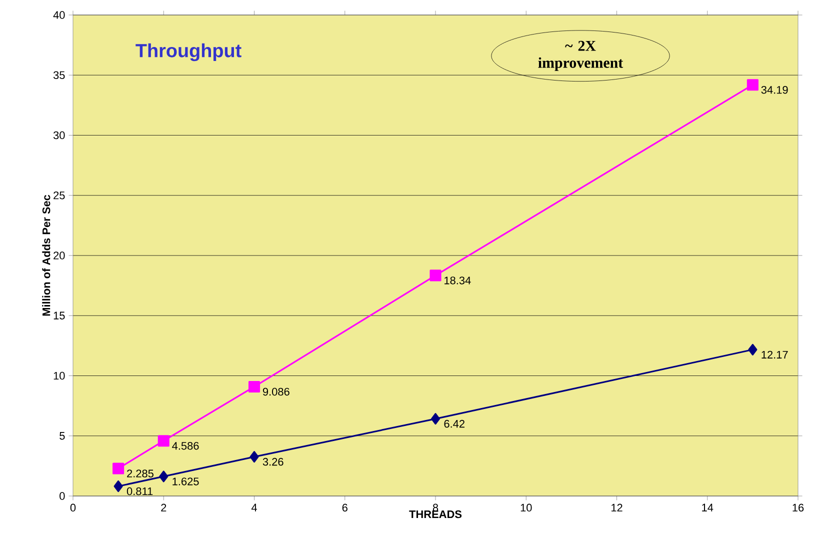 The width and height of the screenshot is (813, 547). What do you see at coordinates (616, 508) in the screenshot?
I see `x-tick-label: 12` at bounding box center [616, 508].